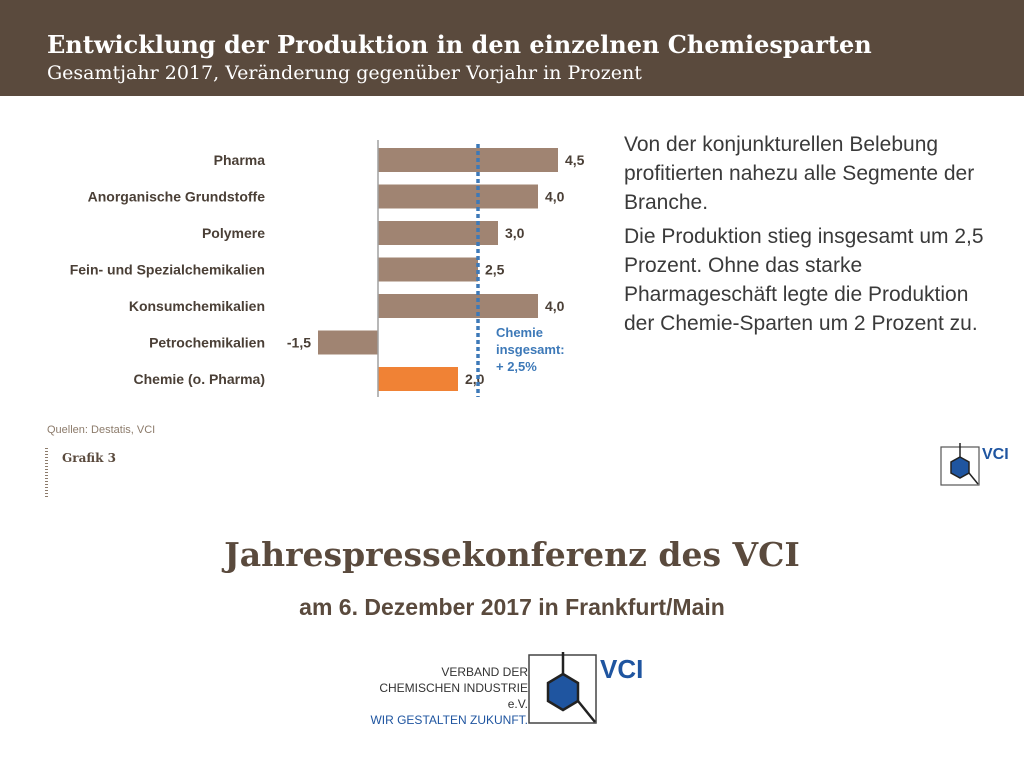 This screenshot has width=1024, height=768. What do you see at coordinates (519, 332) in the screenshot?
I see `reference-label: Chemie` at bounding box center [519, 332].